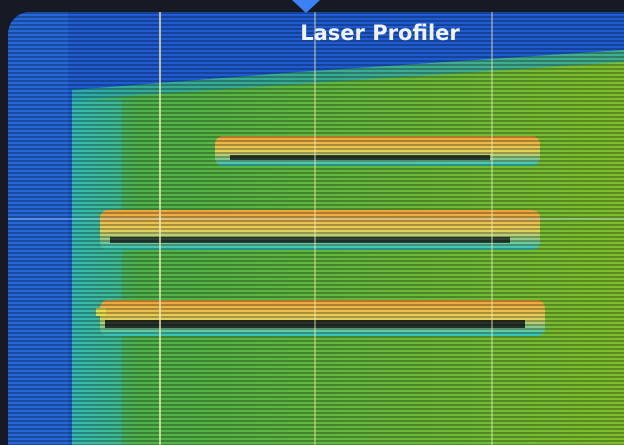 This screenshot has width=624, height=445. What do you see at coordinates (306, 6) in the screenshot?
I see `marker` at bounding box center [306, 6].